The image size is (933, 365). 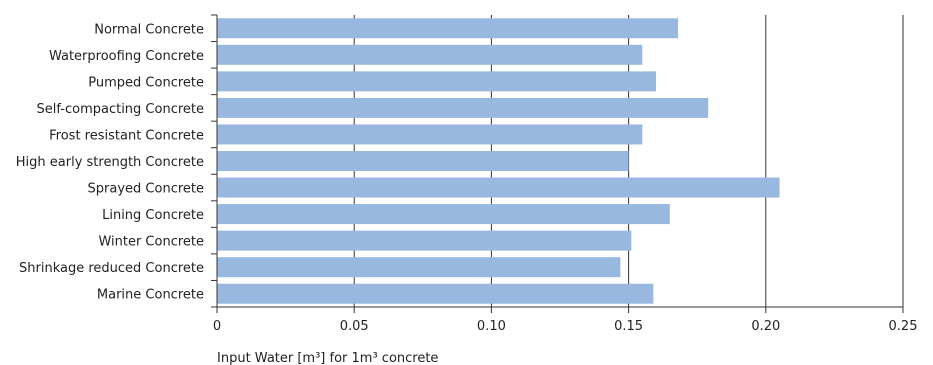 I want to click on category-label: Pumped Concrete, so click(x=146, y=82).